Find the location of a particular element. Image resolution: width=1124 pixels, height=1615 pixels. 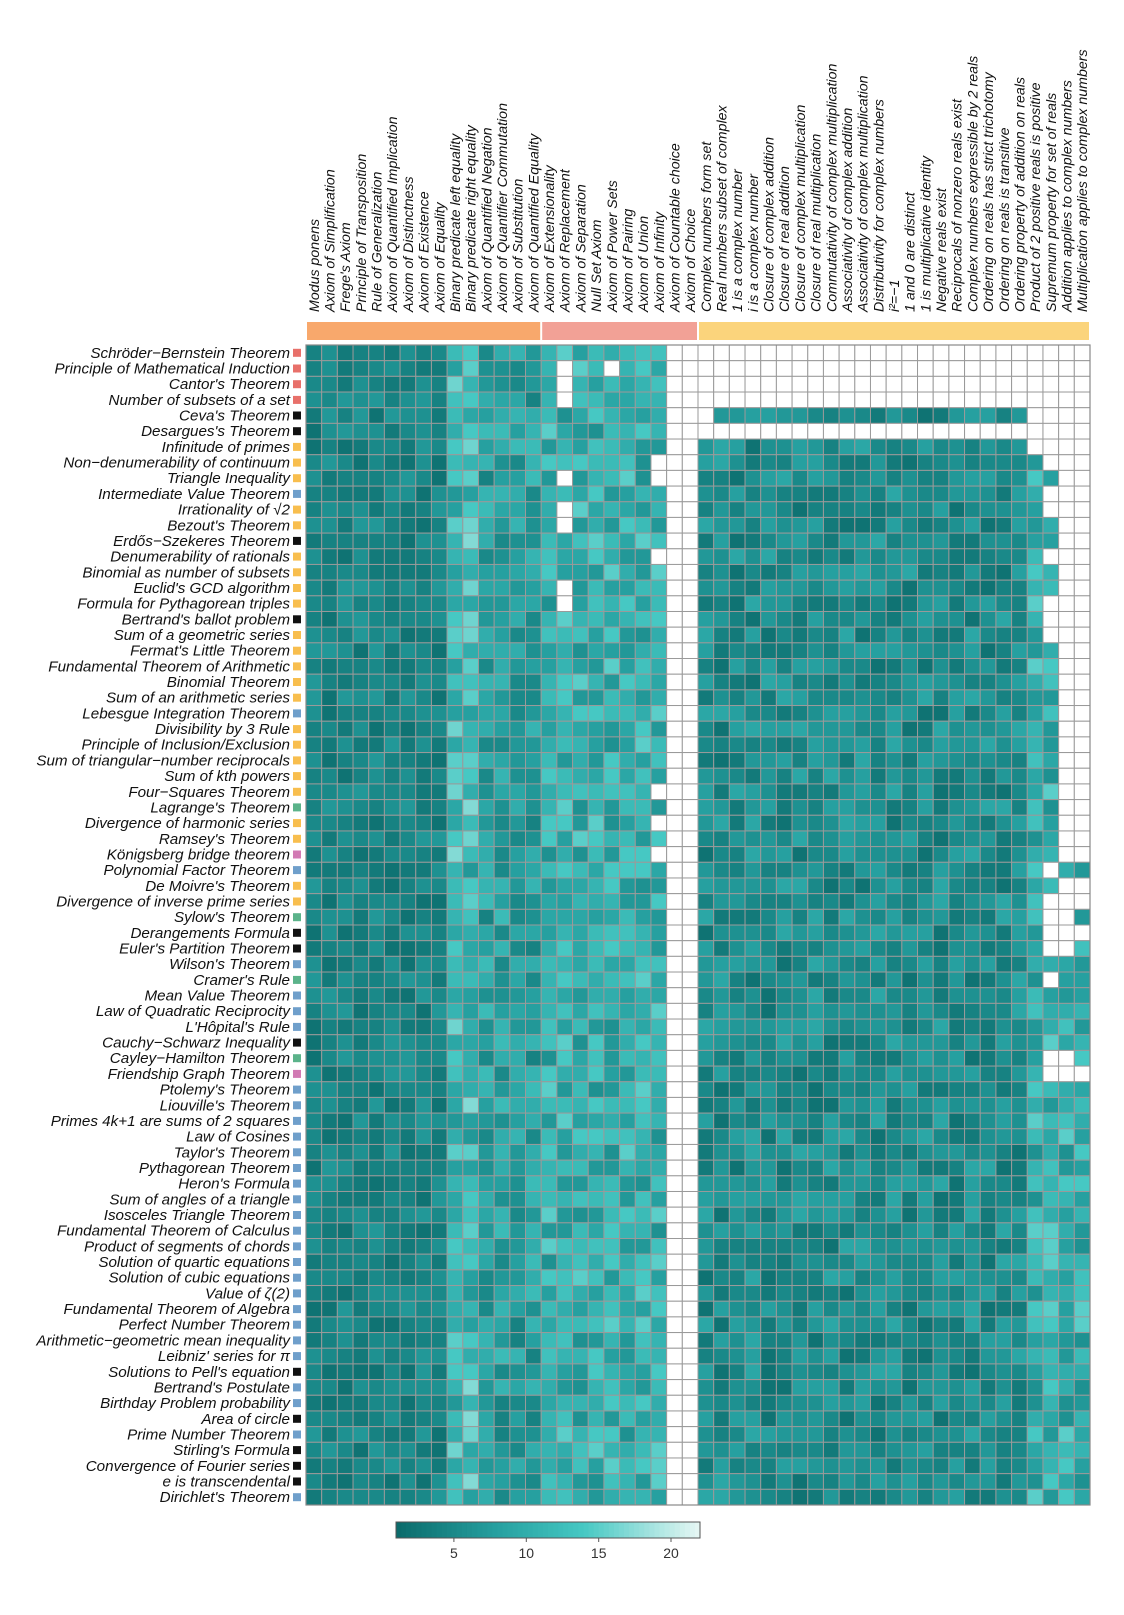

column-label: Closure of real multiplication is located at coordinates (817, 223).